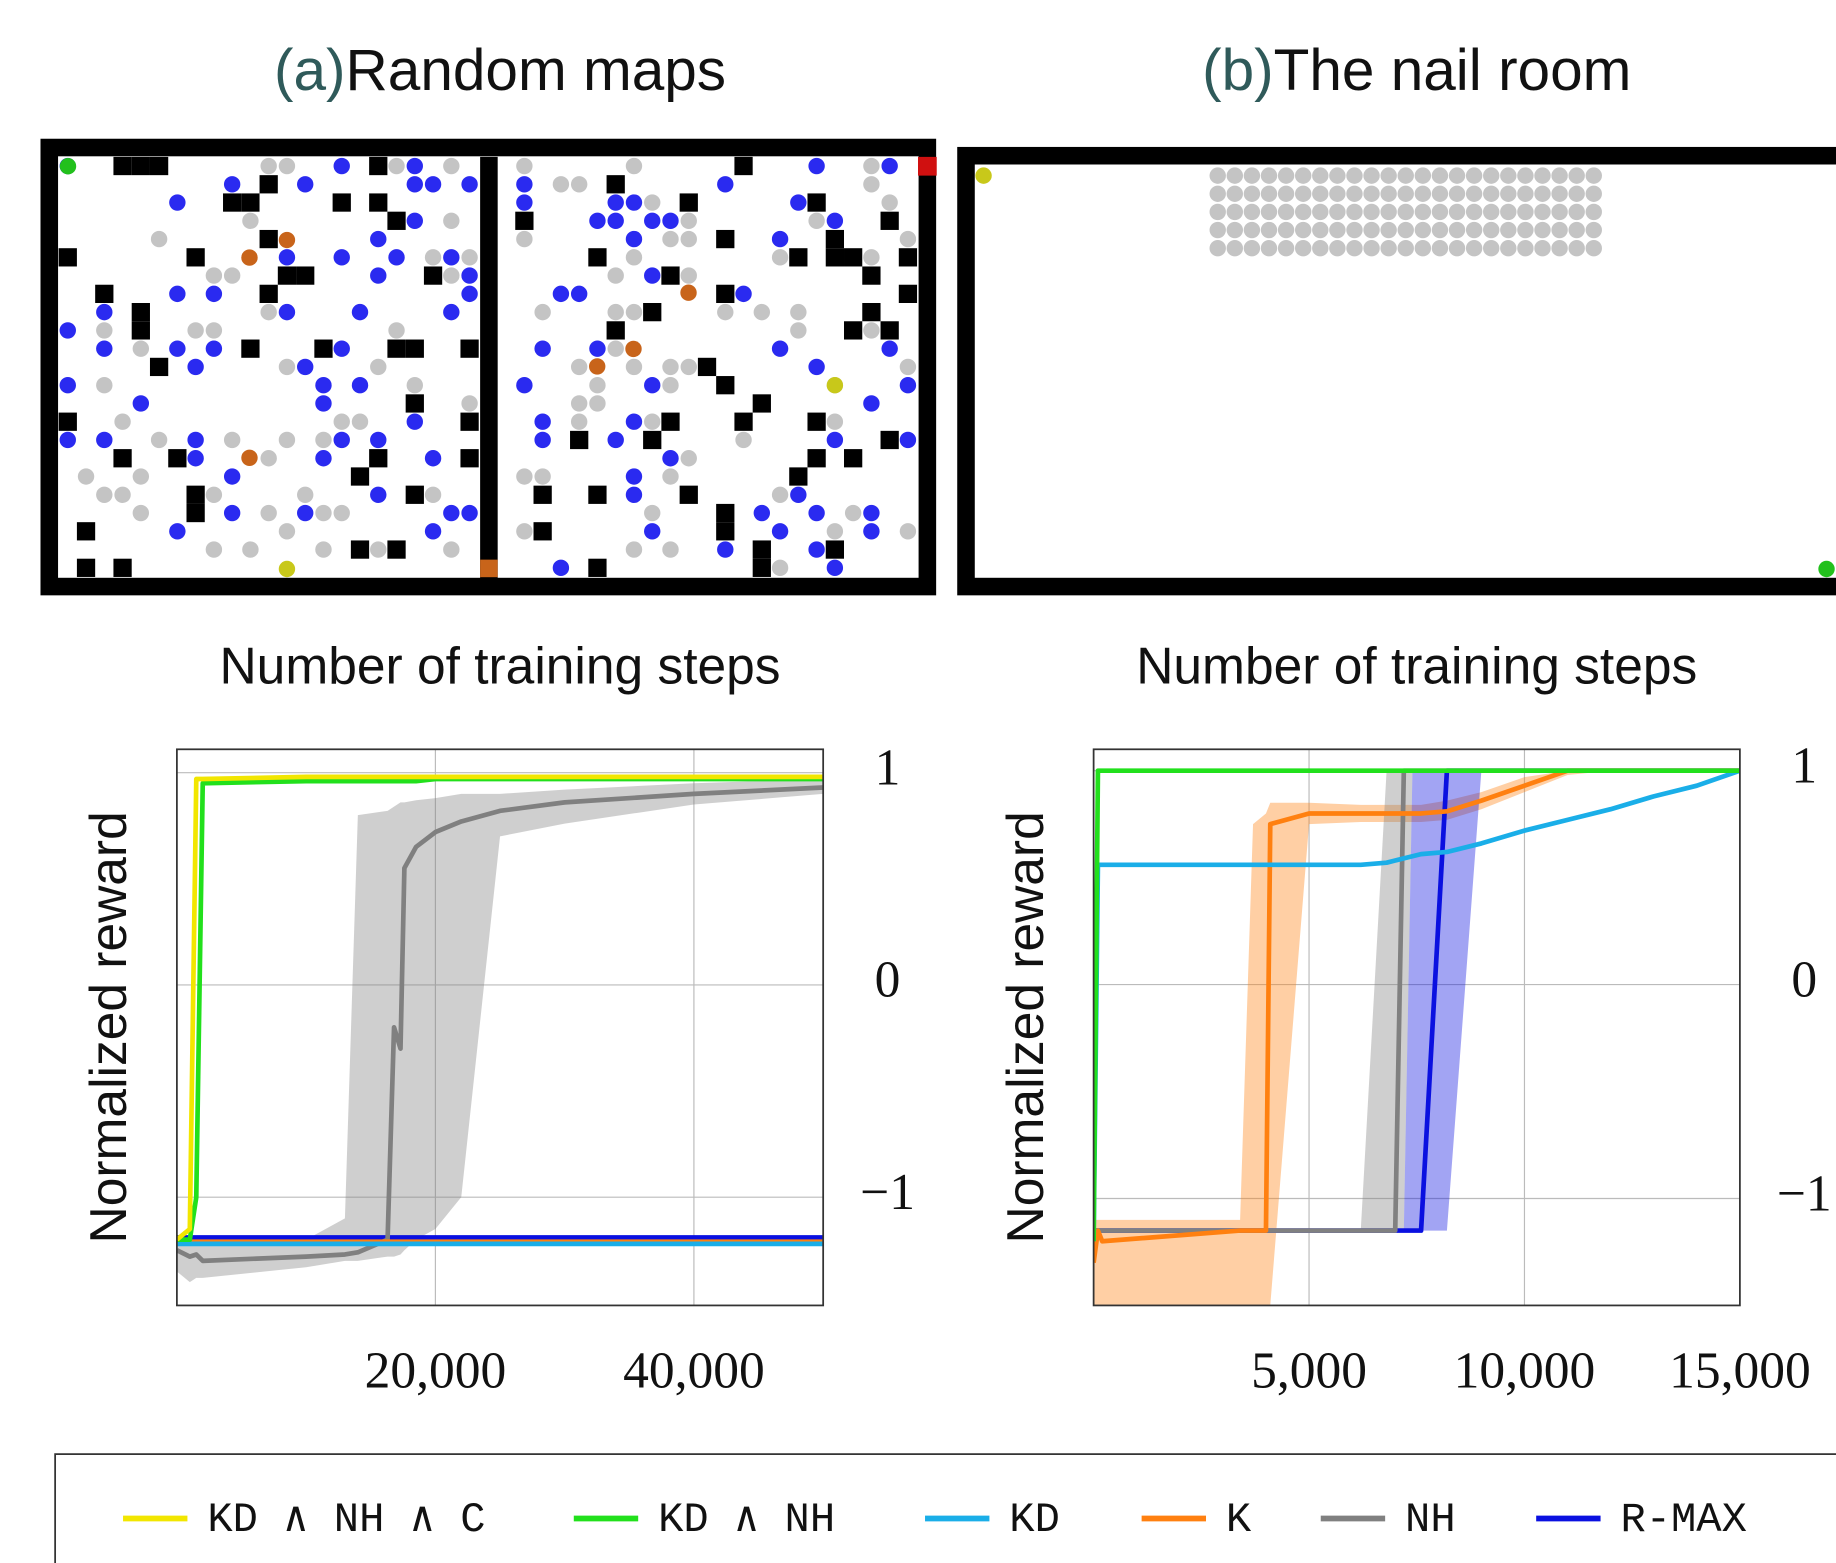 This screenshot has width=1836, height=1563. Describe the element at coordinates (1238, 70) in the screenshot. I see `panel-label: (b)` at that location.